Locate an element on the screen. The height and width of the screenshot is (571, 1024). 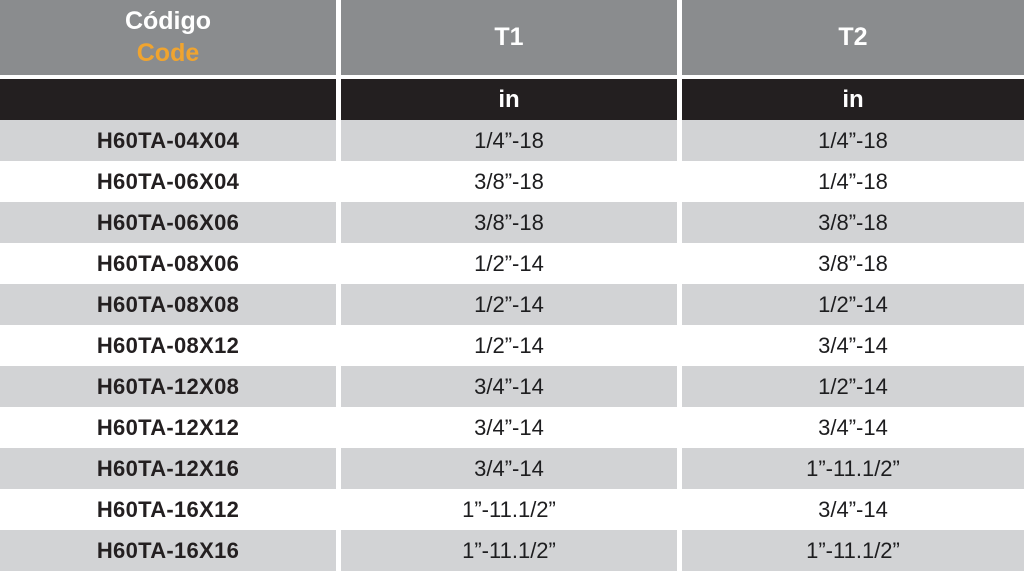
code-cell: H60TA-12X08 is located at coordinates (170, 386).